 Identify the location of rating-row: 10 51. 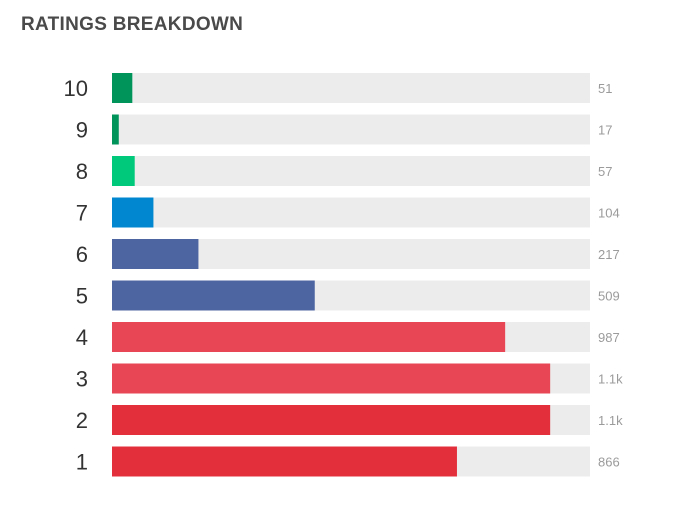
(338, 88).